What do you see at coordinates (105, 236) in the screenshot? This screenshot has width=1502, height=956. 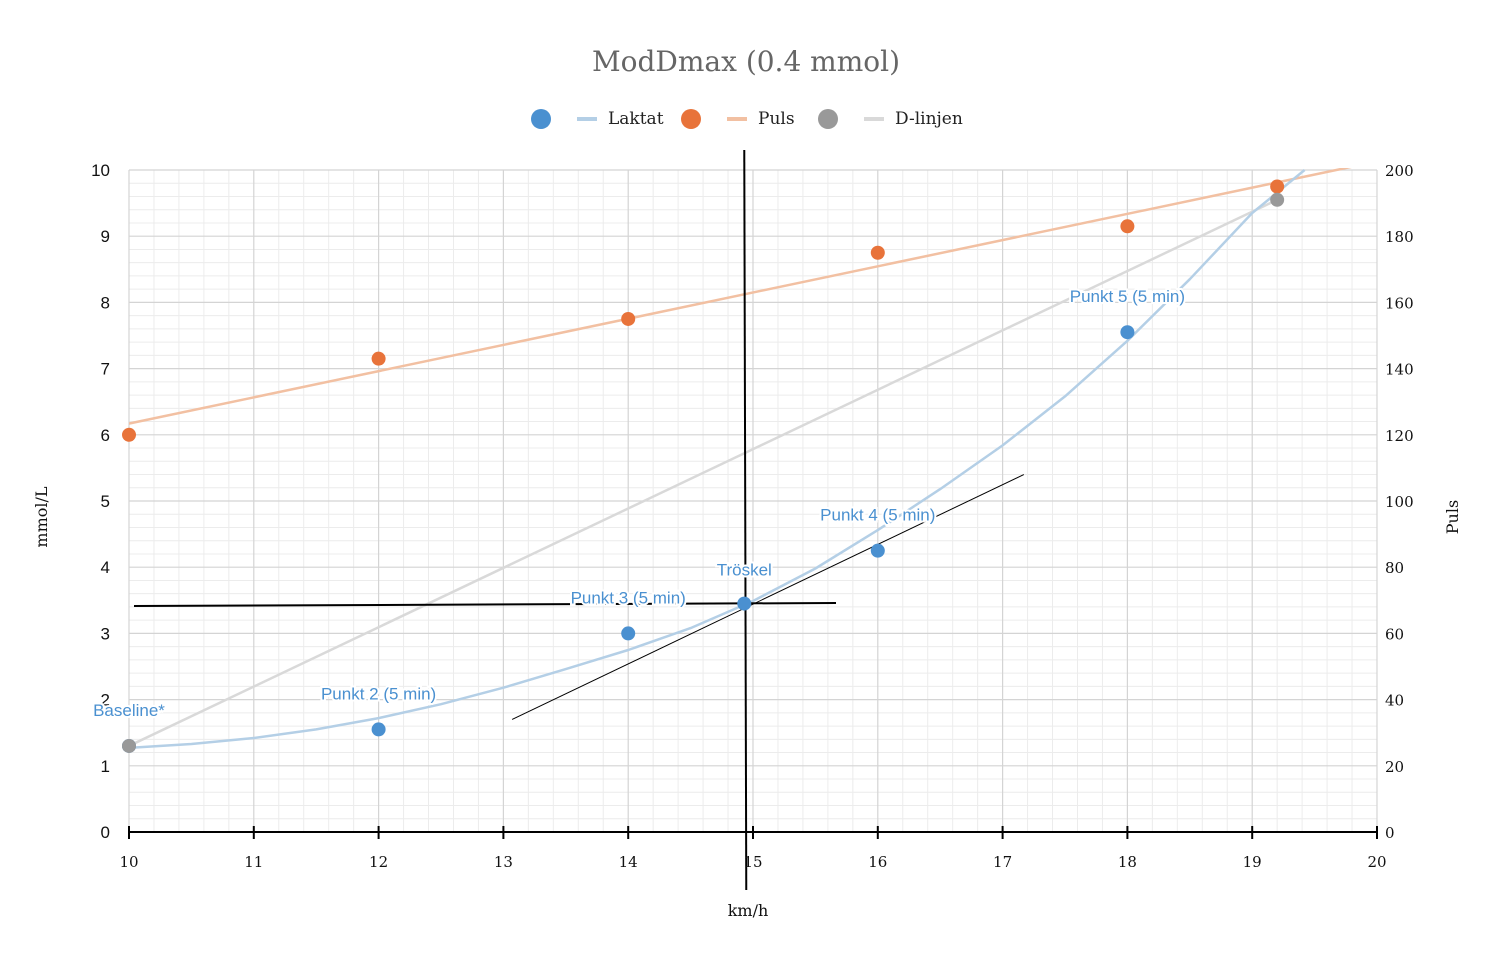 I see `y-tick-label: 9` at bounding box center [105, 236].